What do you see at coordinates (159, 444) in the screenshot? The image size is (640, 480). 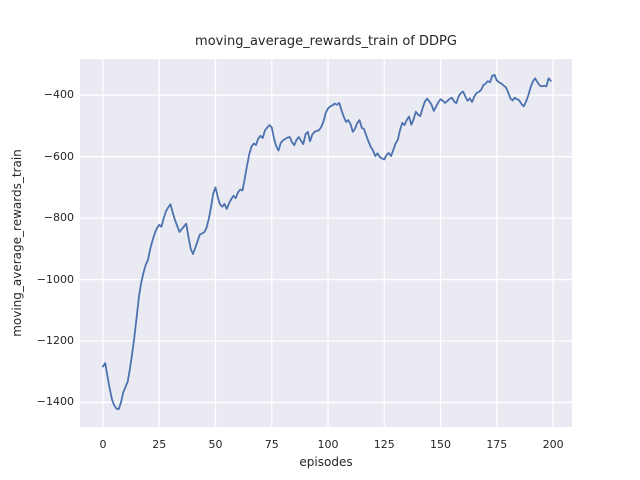 I see `x-tick-label: 25` at bounding box center [159, 444].